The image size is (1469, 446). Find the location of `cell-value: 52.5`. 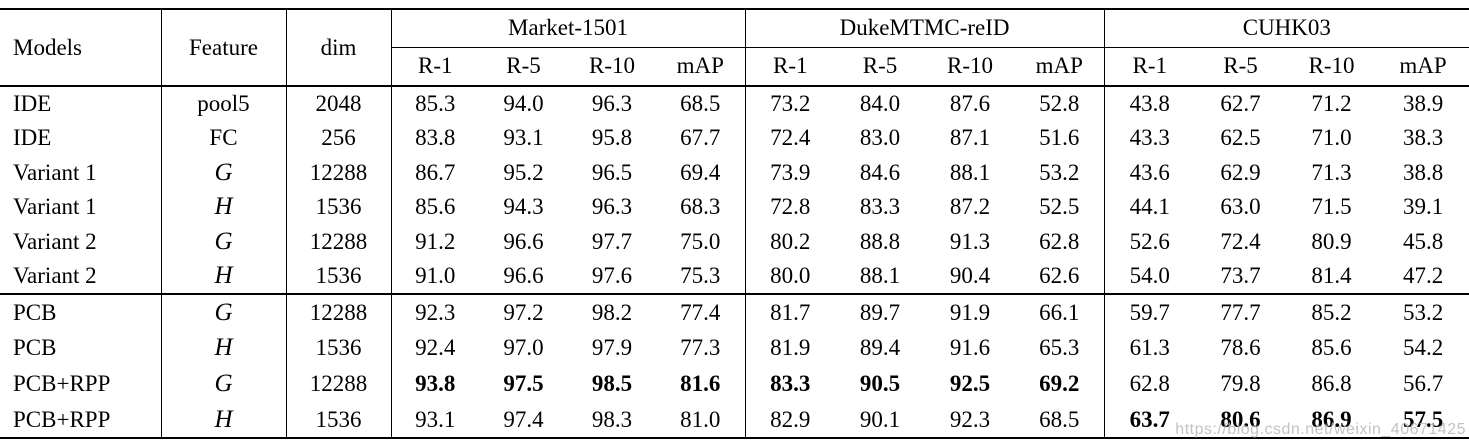

cell-value: 52.5 is located at coordinates (1060, 207).